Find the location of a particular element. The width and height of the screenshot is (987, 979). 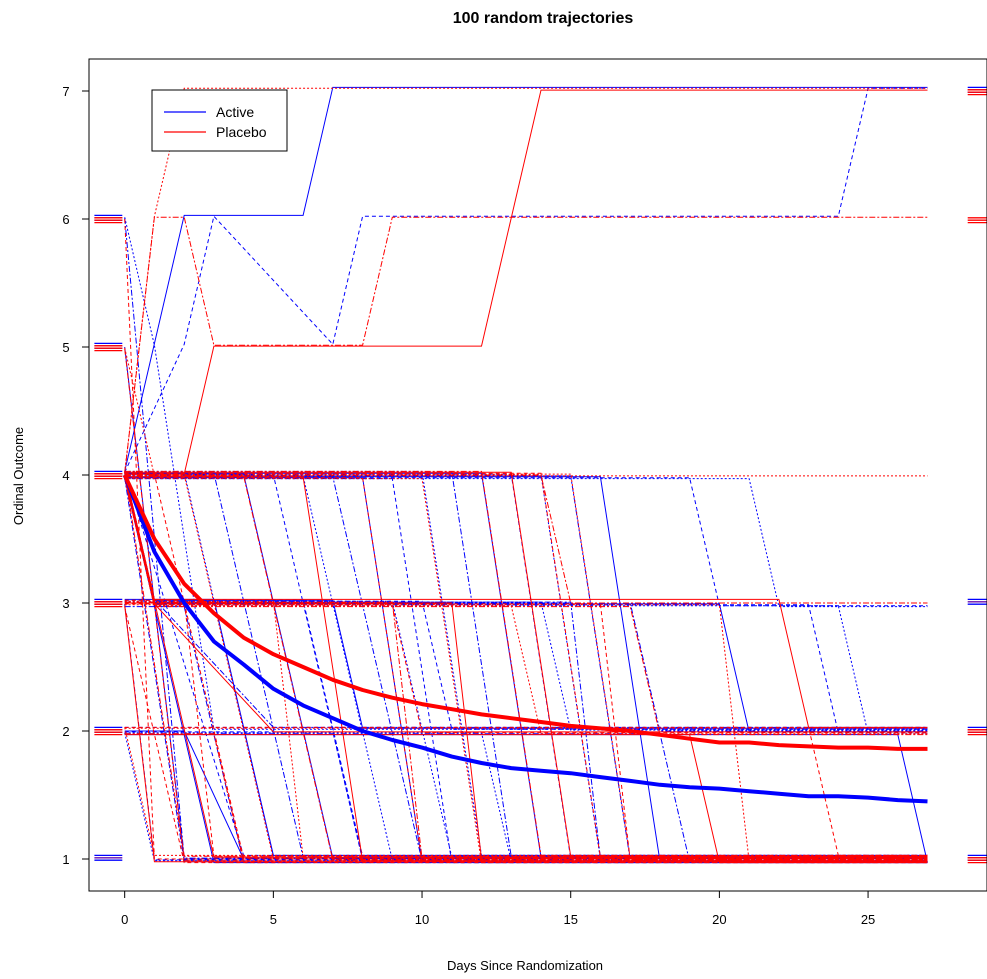

x-tick-label: 20 is located at coordinates (719, 919).